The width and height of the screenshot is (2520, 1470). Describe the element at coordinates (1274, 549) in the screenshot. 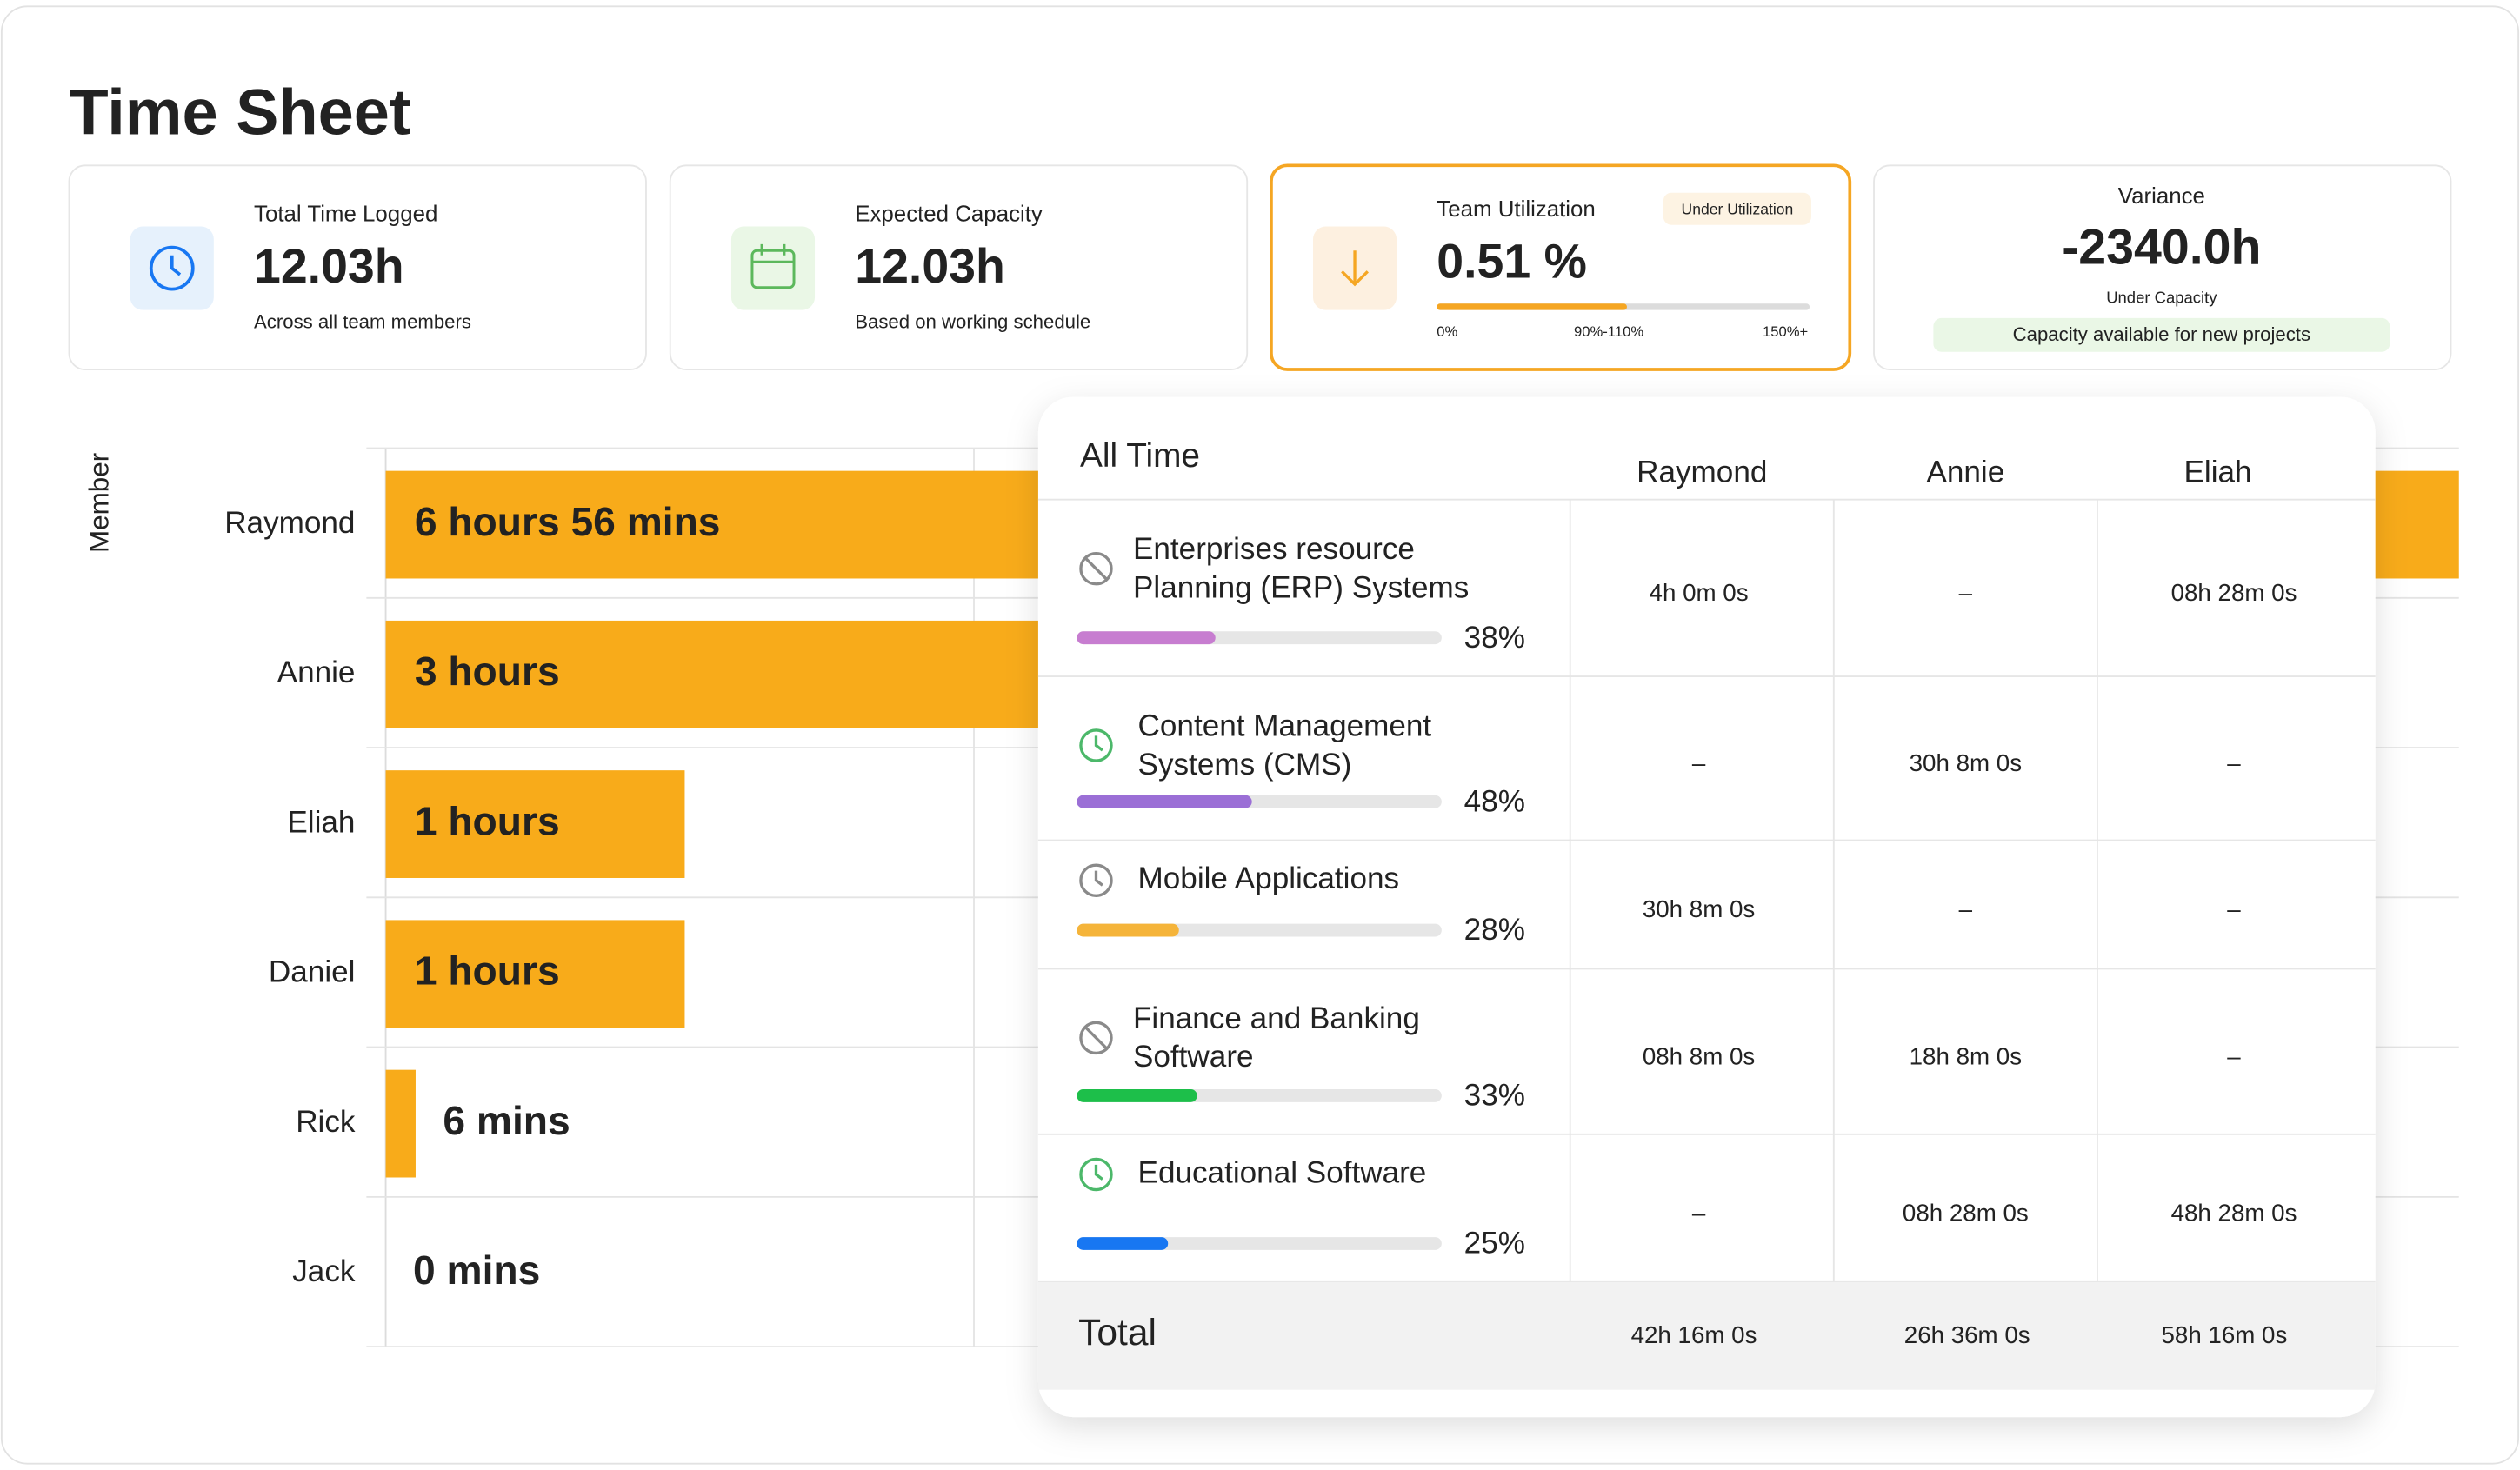

I see `row-name: Enterprises resource` at that location.